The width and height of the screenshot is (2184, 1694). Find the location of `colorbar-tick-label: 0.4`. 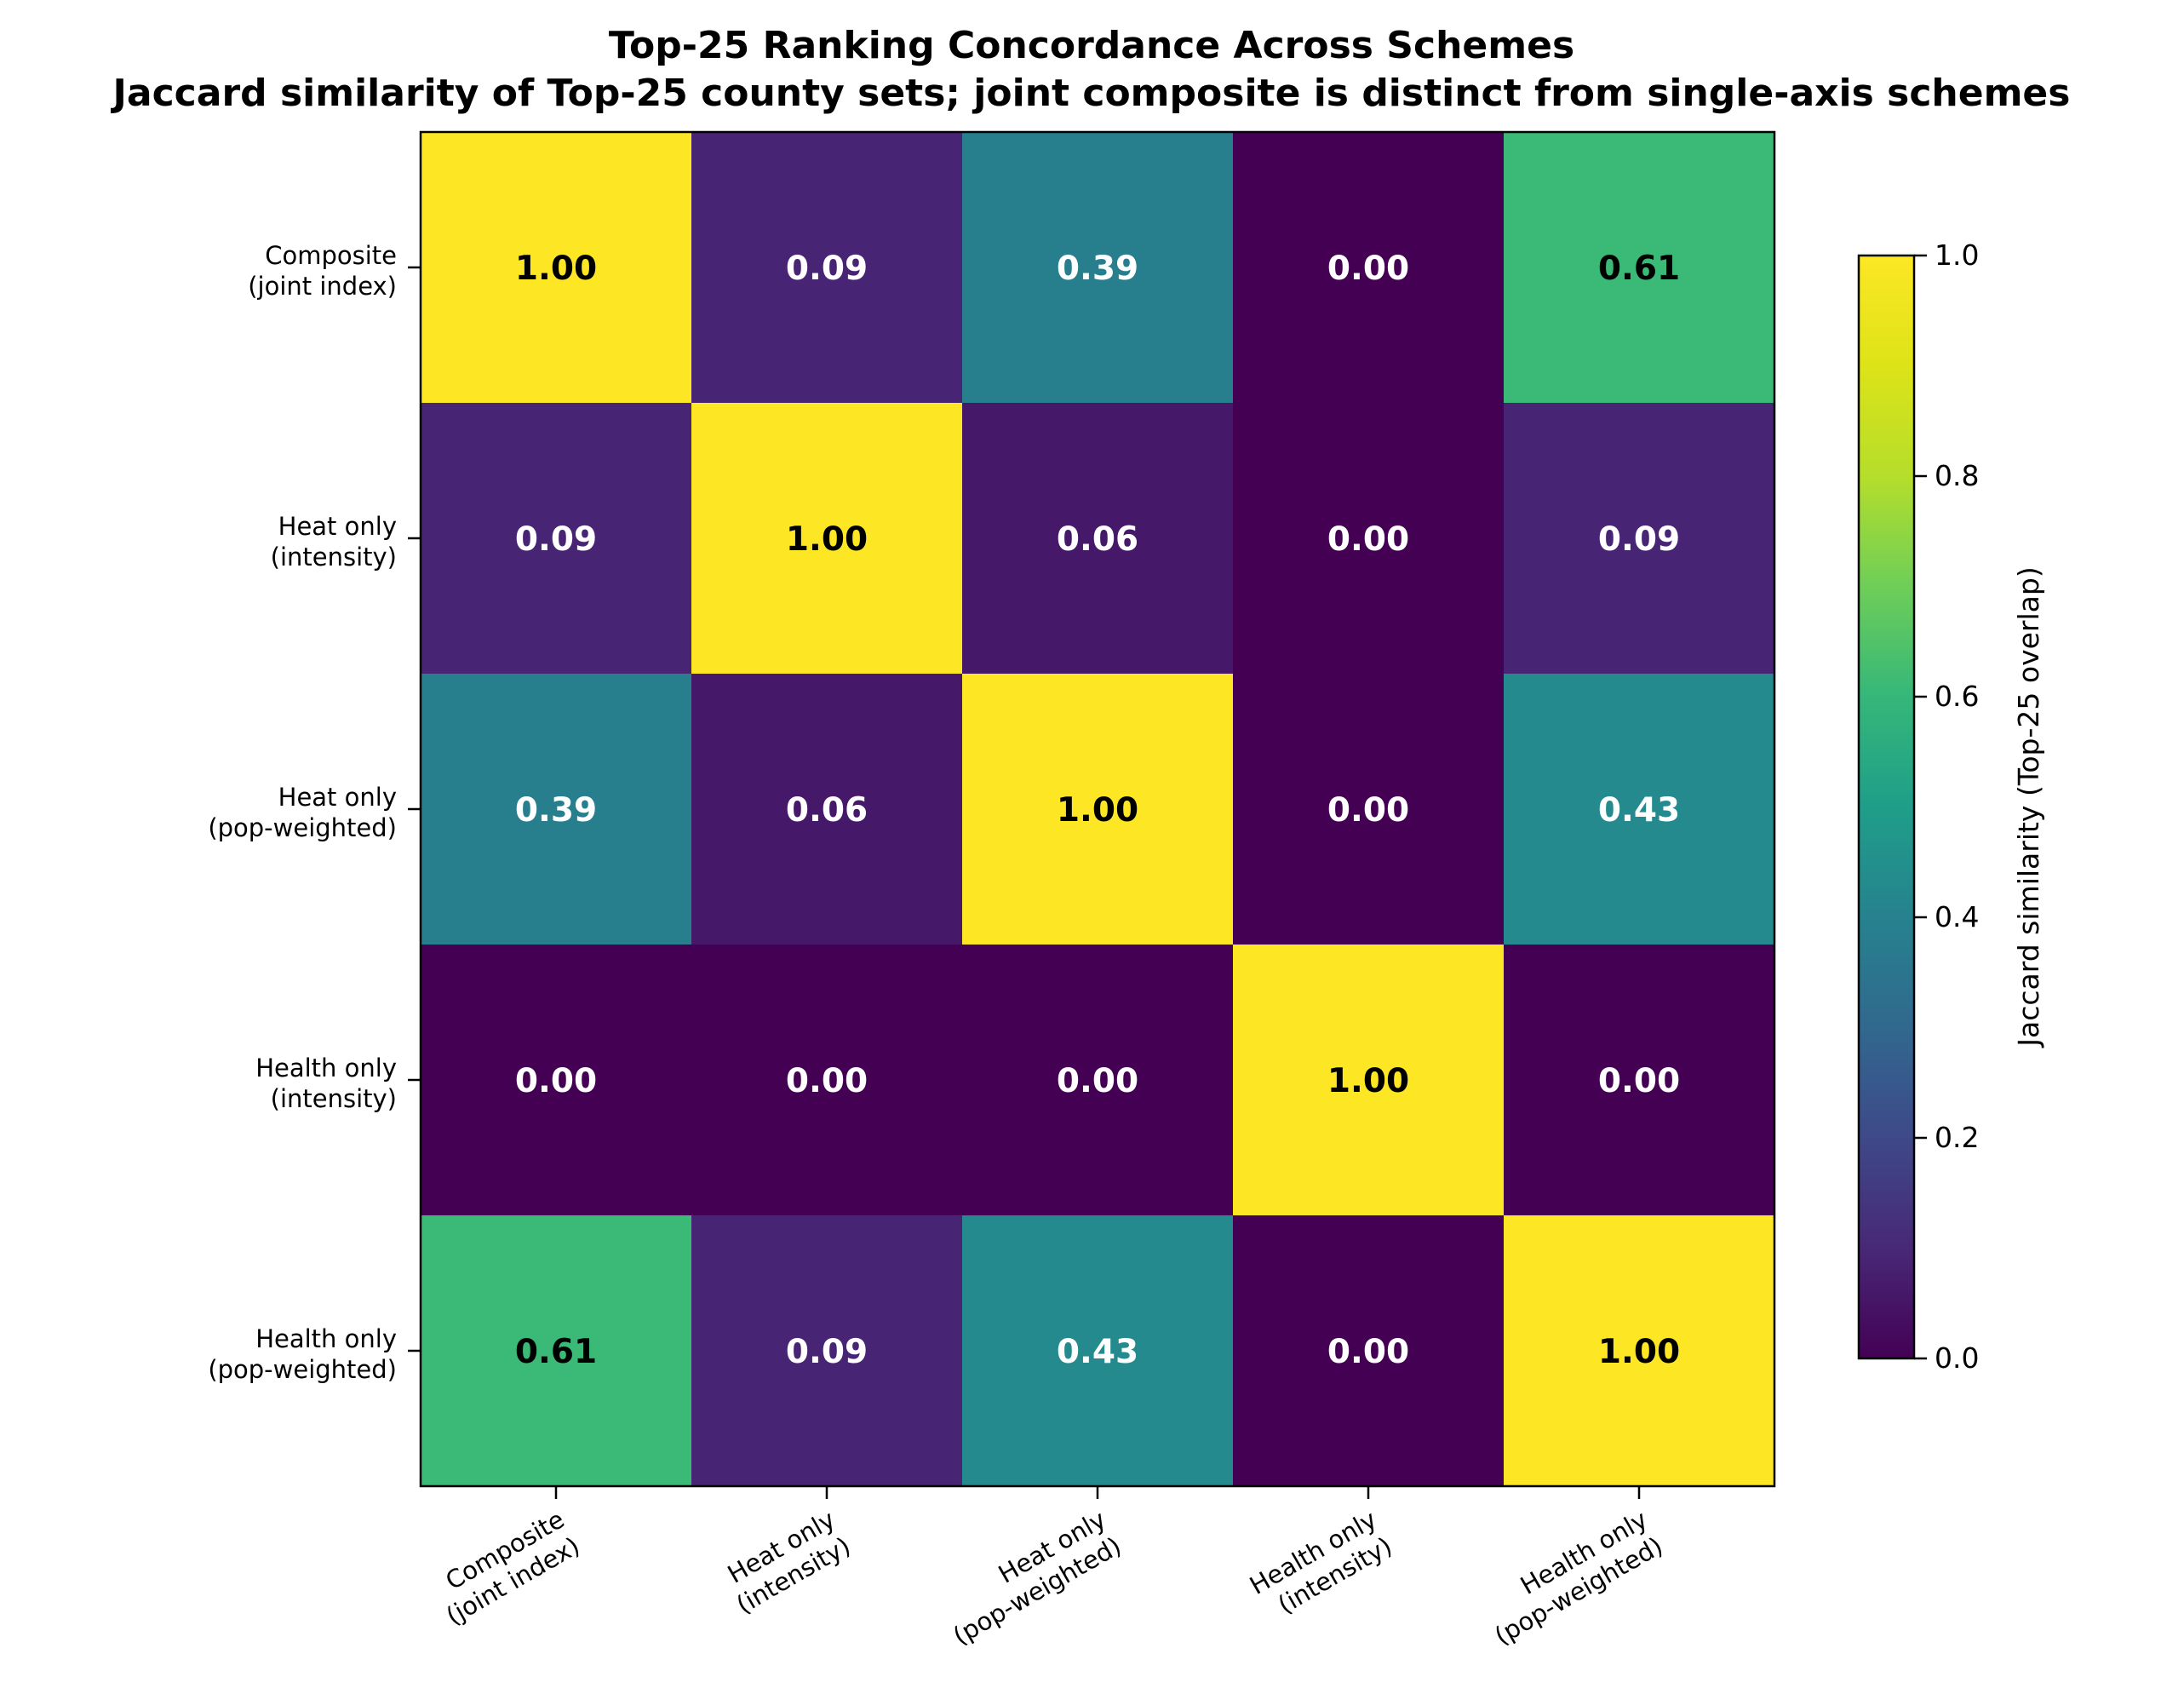

colorbar-tick-label: 0.4 is located at coordinates (1957, 916).